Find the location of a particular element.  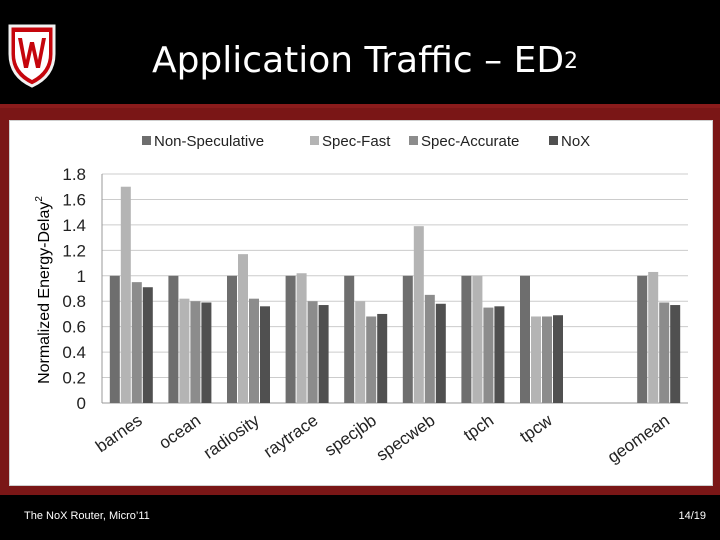

x-tick-label: specweb is located at coordinates (406, 438).